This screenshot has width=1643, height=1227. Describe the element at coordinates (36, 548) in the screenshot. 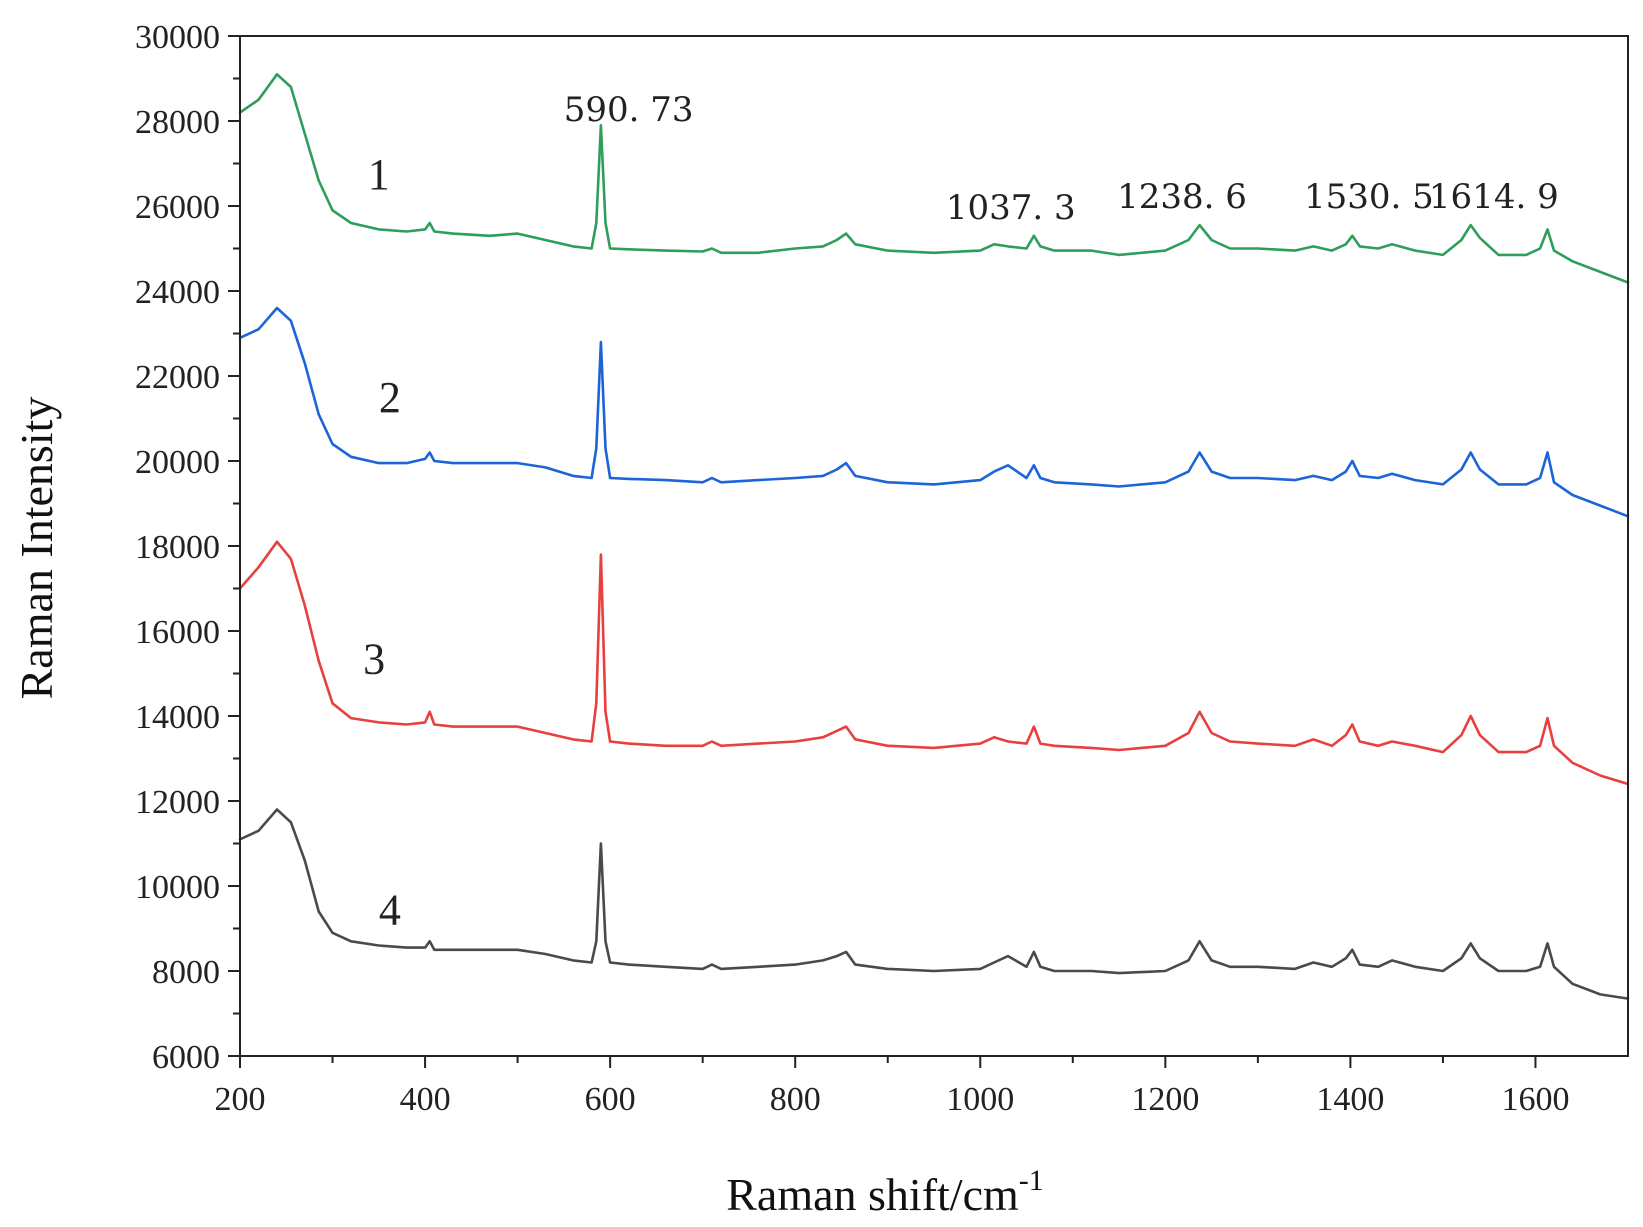

I see `y-axis-title: Raman Intensity` at that location.